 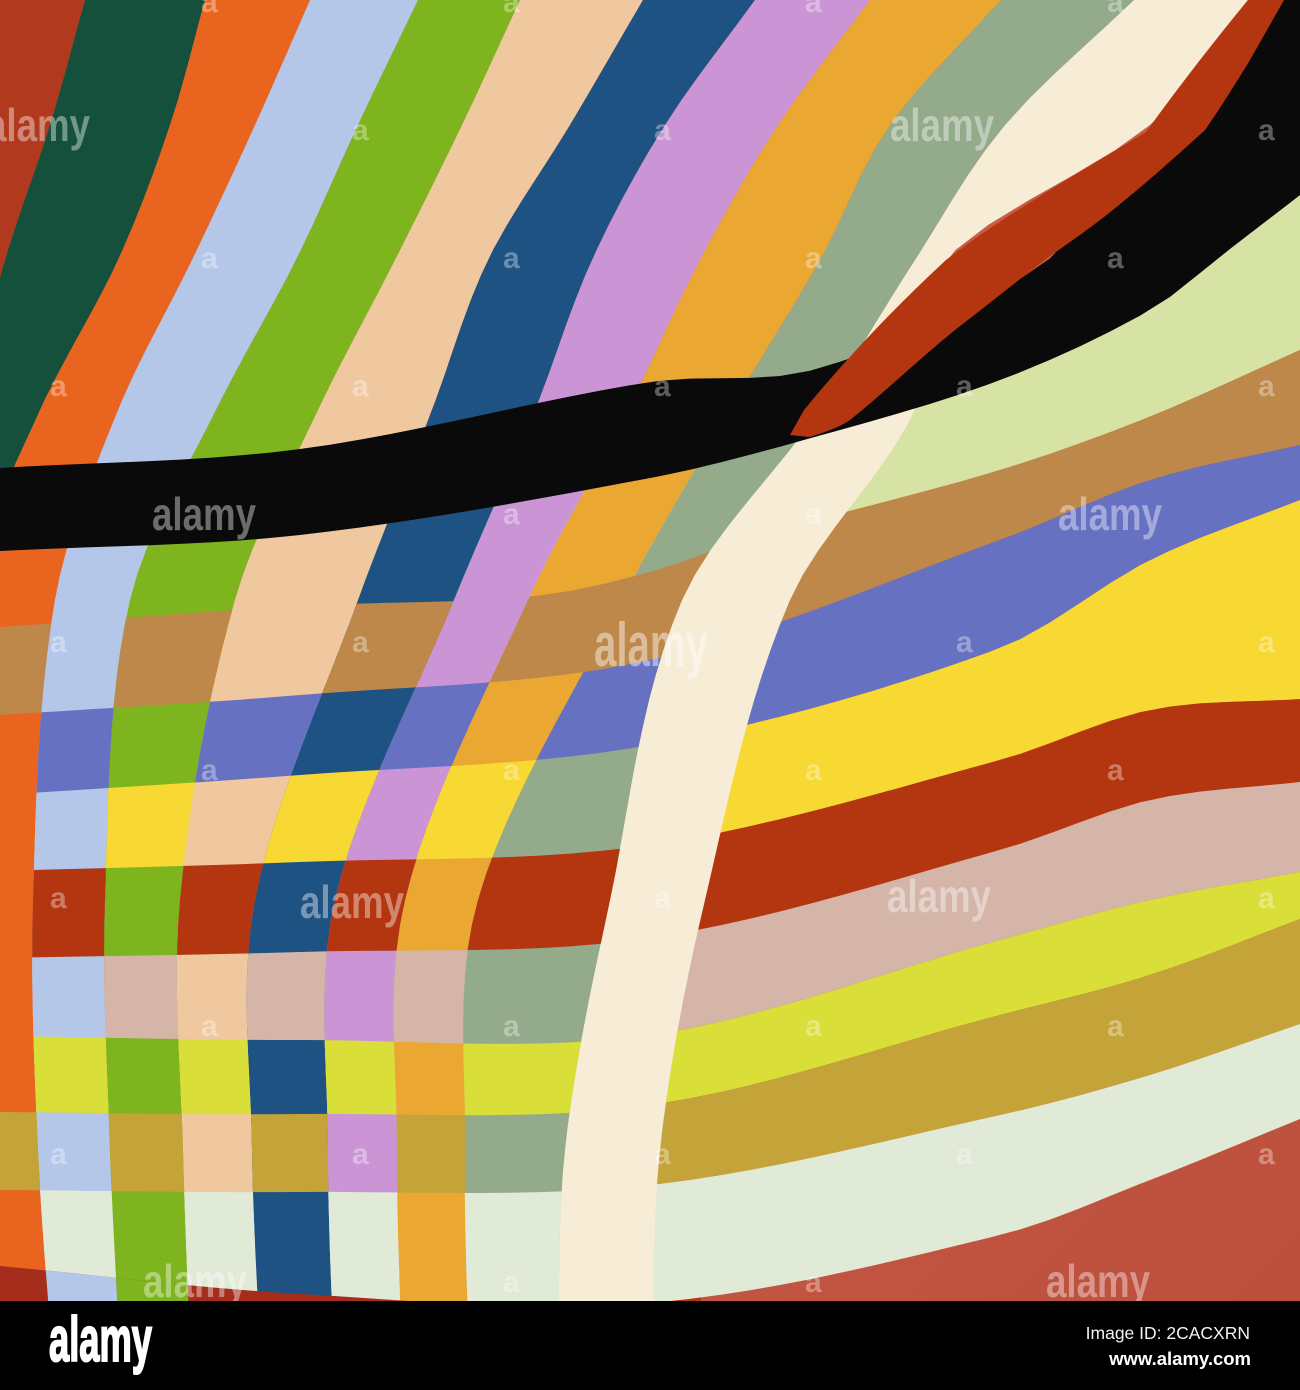 I want to click on svg-text: Image ID: 2CACXRN, so click(x=1168, y=1333).